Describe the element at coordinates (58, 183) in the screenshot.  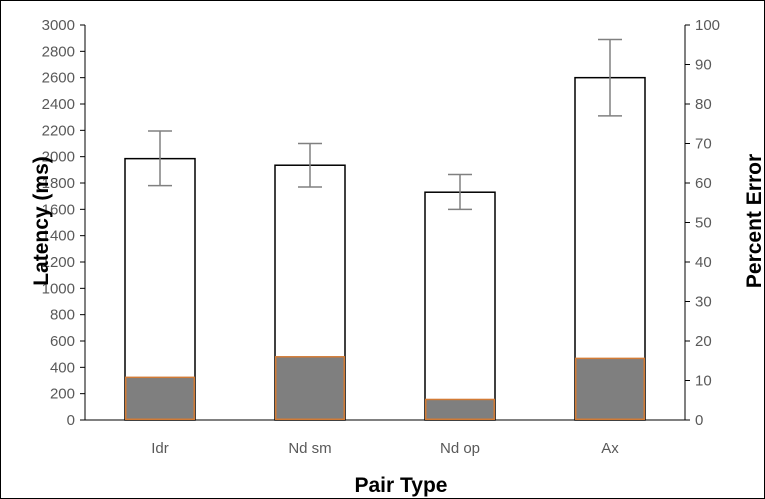
I see `y-tick-label: 1800` at that location.